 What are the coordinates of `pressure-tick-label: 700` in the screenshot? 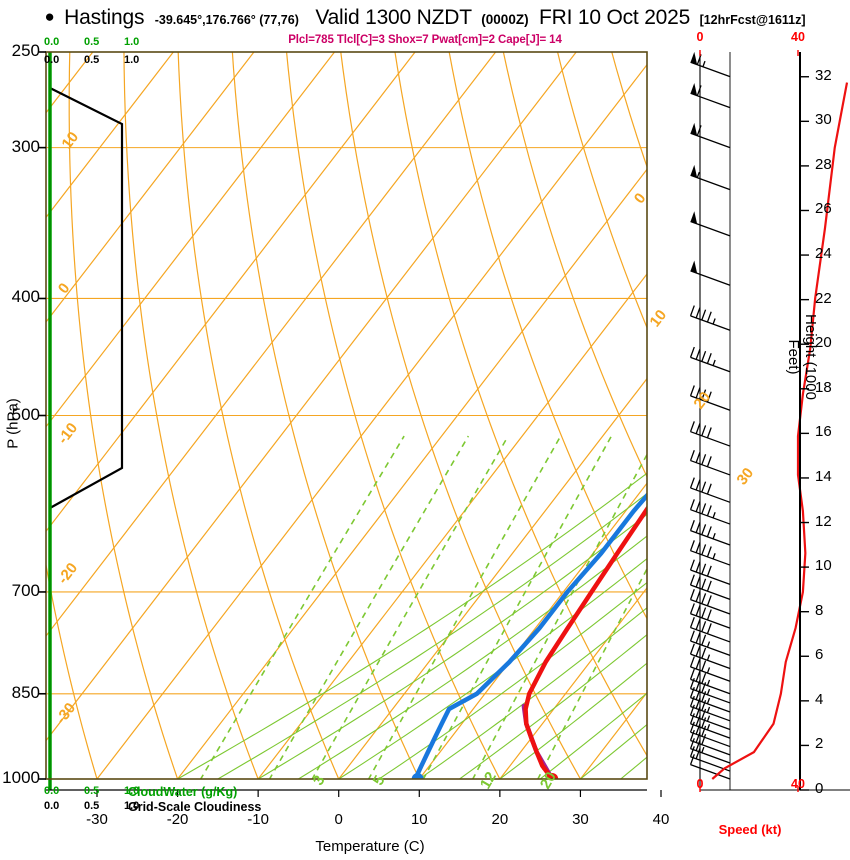 It's located at (25, 590).